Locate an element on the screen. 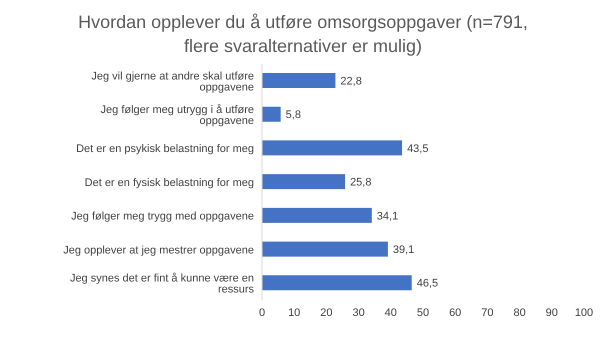 The width and height of the screenshot is (607, 341). data-label: 34,1 is located at coordinates (387, 216).